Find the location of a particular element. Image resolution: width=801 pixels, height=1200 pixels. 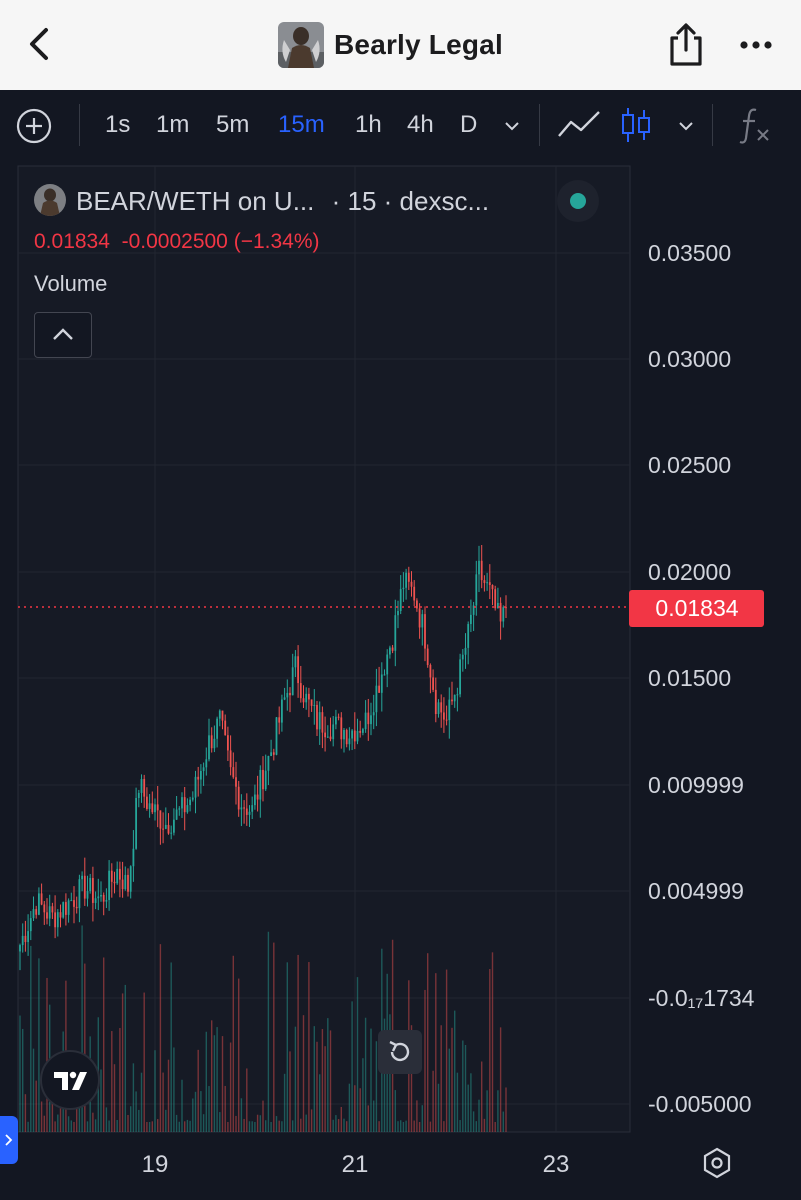

timeframe-d: D is located at coordinates (469, 124).